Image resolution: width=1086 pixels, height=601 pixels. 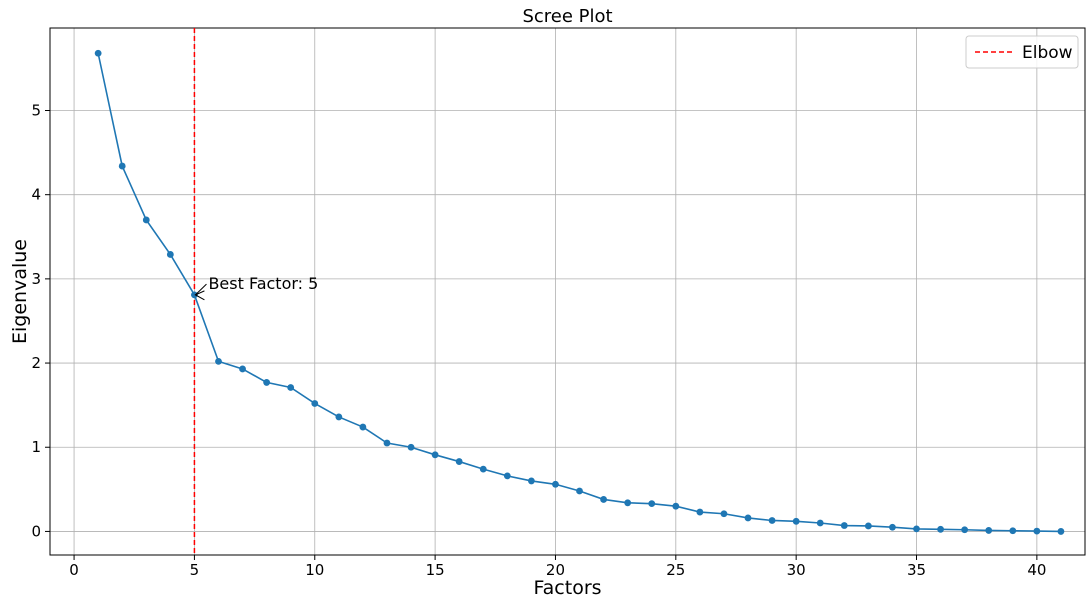 What do you see at coordinates (916, 570) in the screenshot?
I see `x-tick-label: 35` at bounding box center [916, 570].